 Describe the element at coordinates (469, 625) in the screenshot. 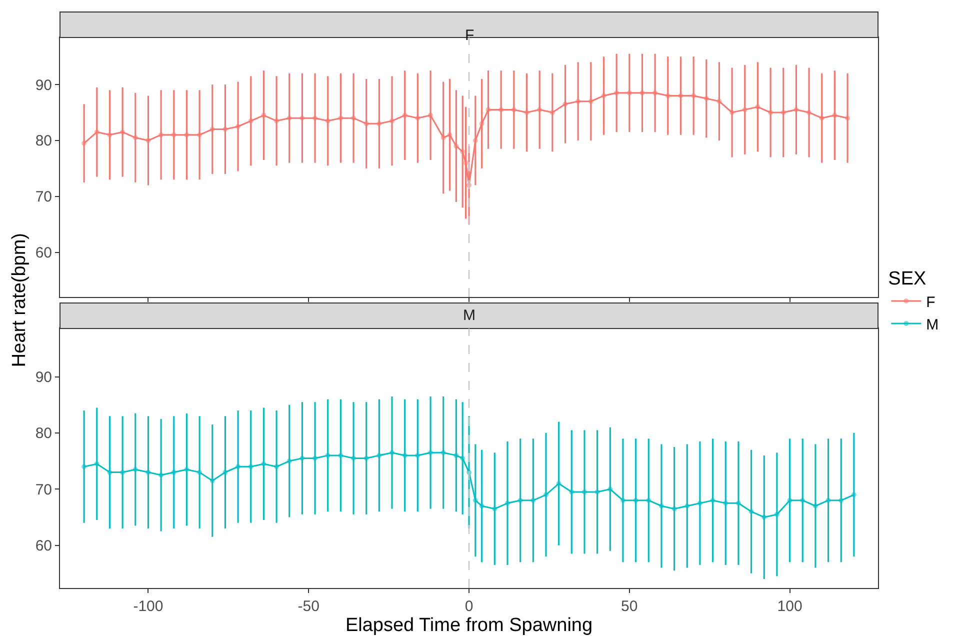

I see `x-axis-title: Elapsed Time from Spawning` at that location.